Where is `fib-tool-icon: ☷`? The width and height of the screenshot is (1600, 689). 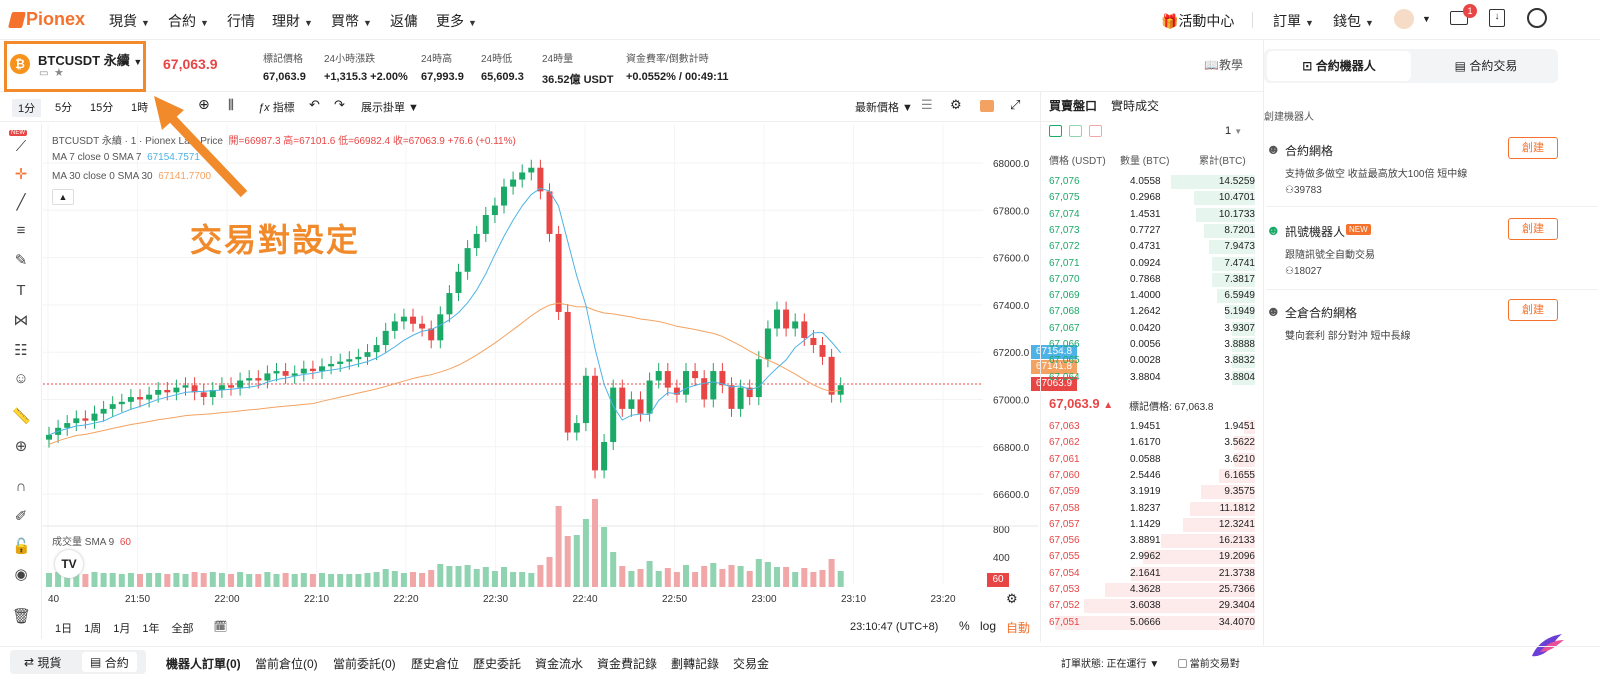 fib-tool-icon: ☷ is located at coordinates (21, 350).